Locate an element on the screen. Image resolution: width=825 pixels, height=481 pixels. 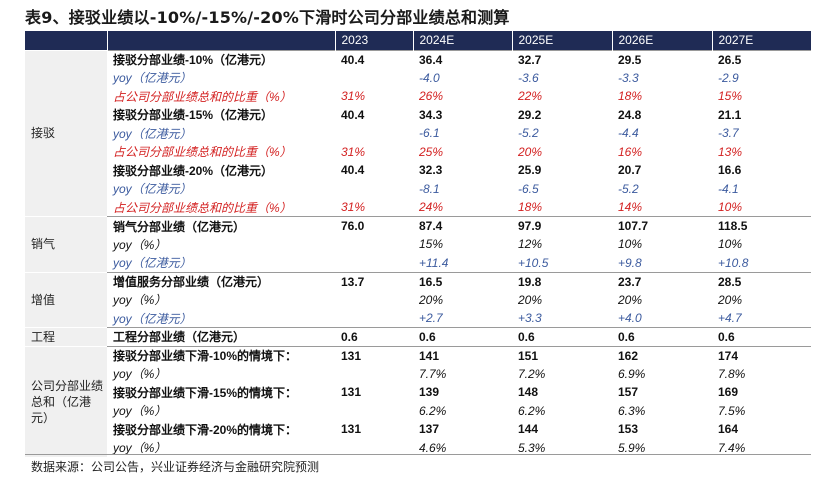
row-label: 增值服务分部业绩（亿港元） is located at coordinates (221, 281).